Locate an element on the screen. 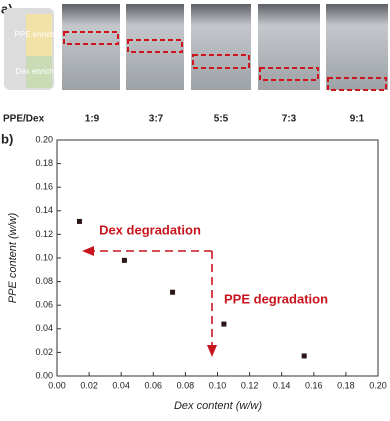 Image resolution: width=390 pixels, height=421 pixels. annotation: PPE degradation is located at coordinates (276, 298).